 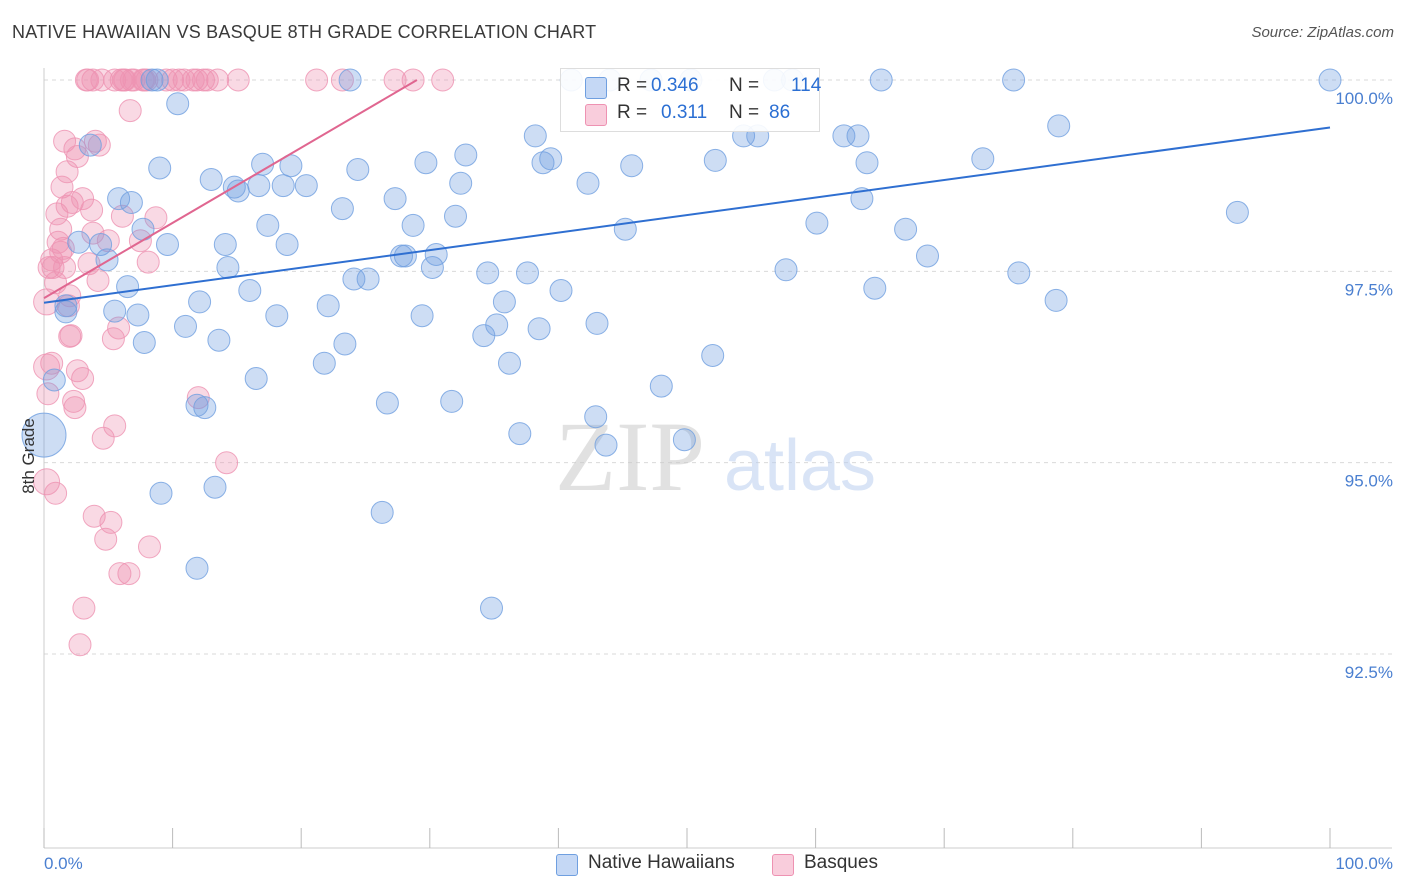 What do you see at coordinates (806, 85) in the screenshot?
I see `n-value: 114` at bounding box center [806, 85].